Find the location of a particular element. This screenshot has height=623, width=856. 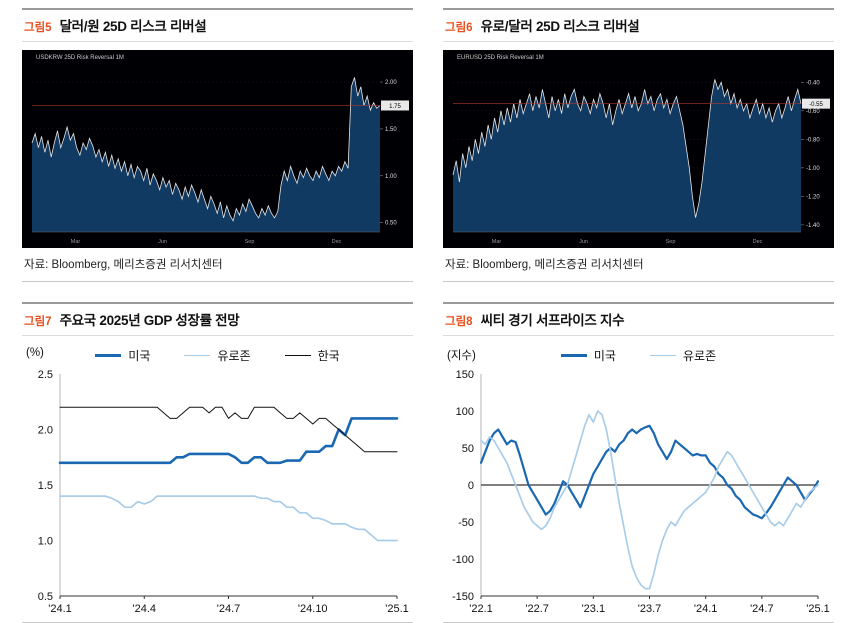

svg-text: 1.5 is located at coordinates (45, 486).